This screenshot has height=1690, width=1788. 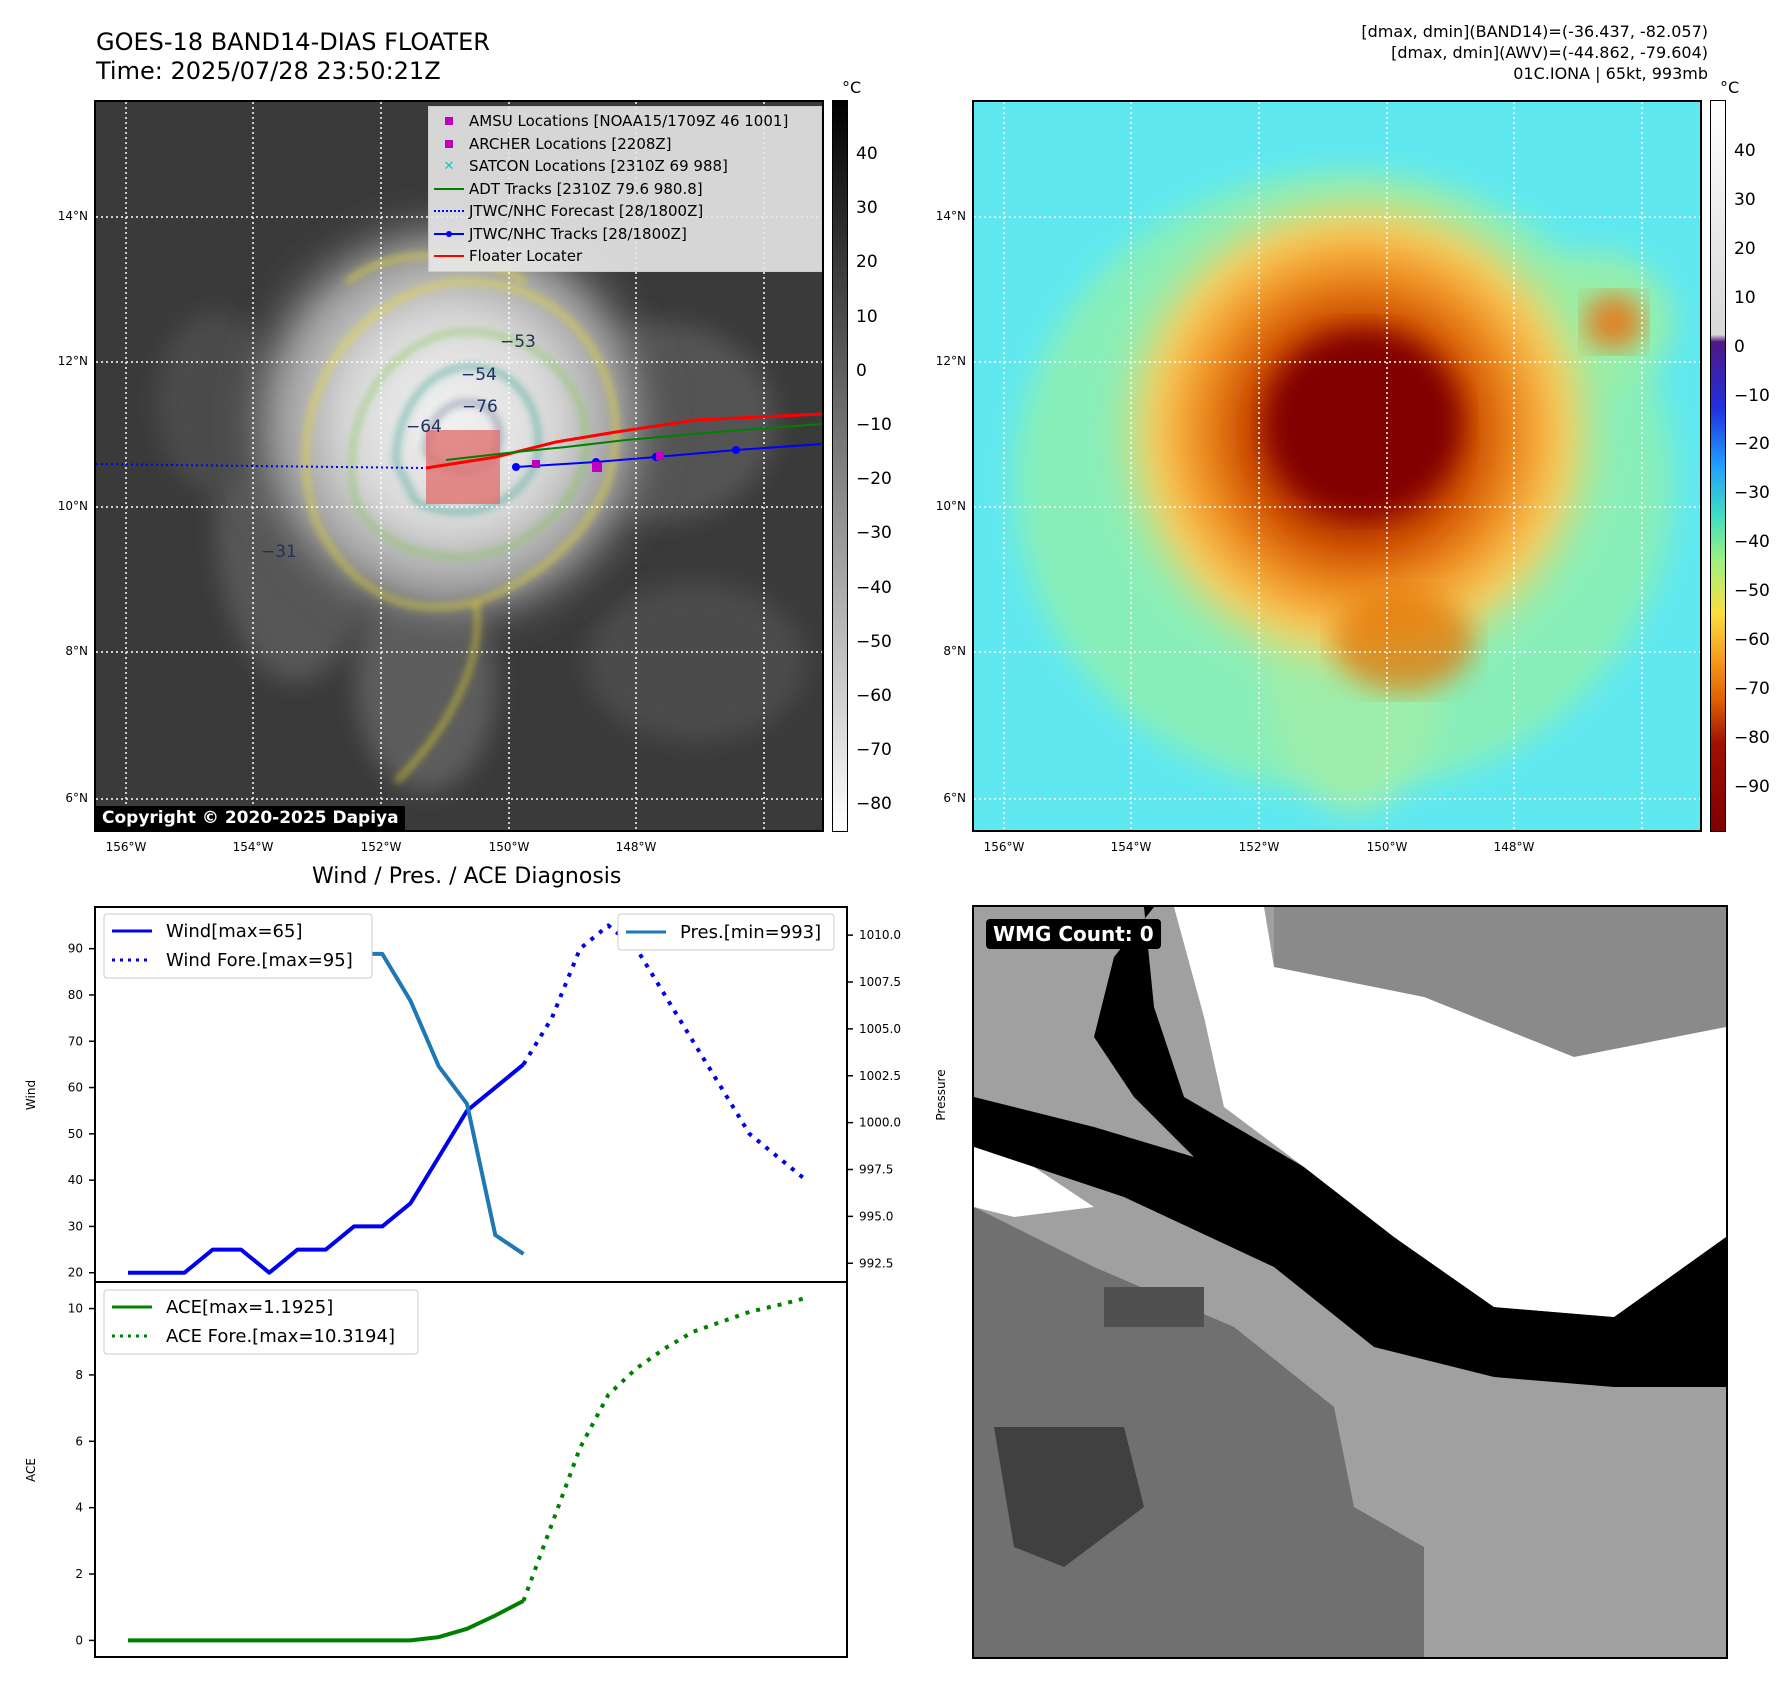 I want to click on awv-colorbar-tick: 30, so click(x=1745, y=199).